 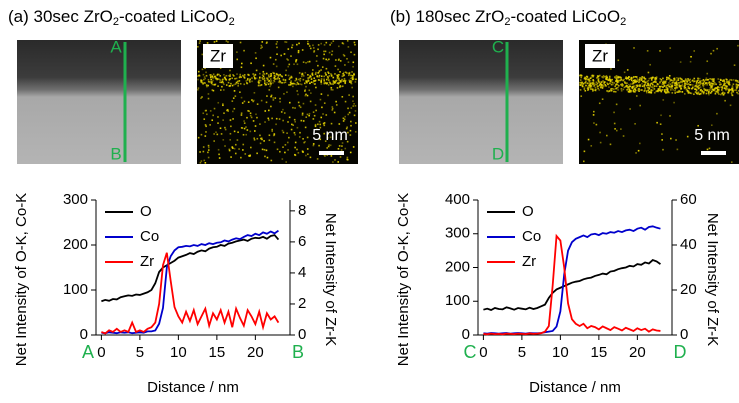 I want to click on y2-tick-label: 0, so click(x=684, y=334).